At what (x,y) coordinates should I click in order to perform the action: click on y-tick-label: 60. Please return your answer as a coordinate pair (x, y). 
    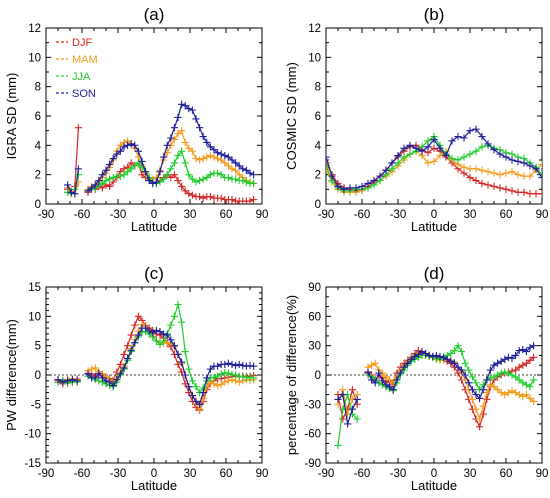
    Looking at the image, I should click on (314, 317).